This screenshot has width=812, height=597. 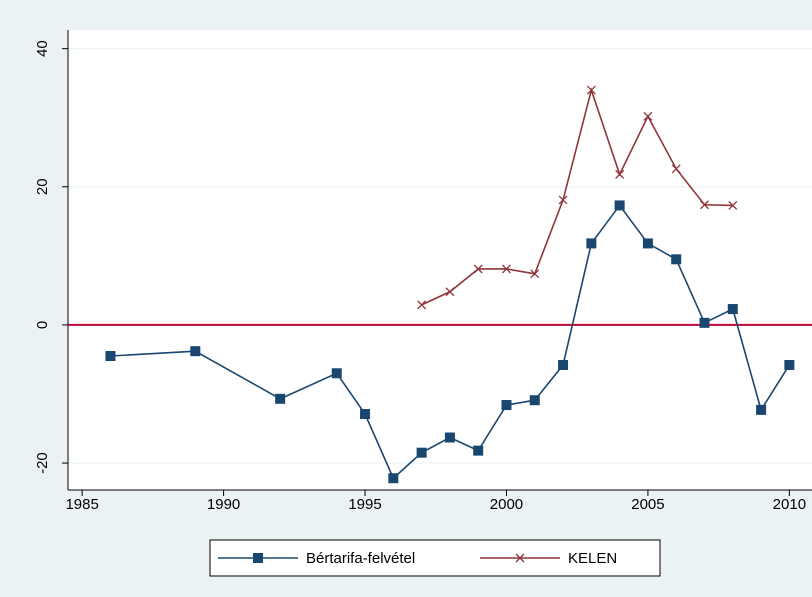 I want to click on y-tick-label: -20, so click(x=42, y=463).